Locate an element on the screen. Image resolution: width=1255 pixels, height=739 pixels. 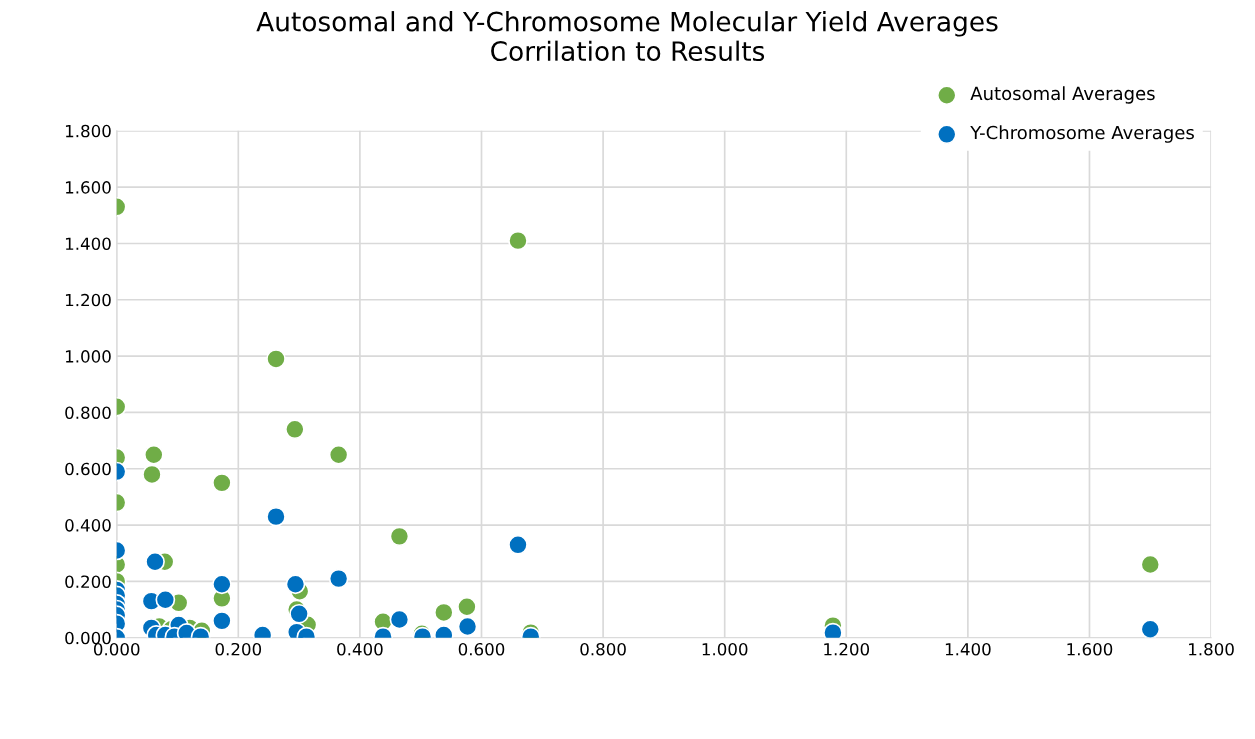
legend-label: Y-Chromosome Averages is located at coordinates (1082, 134).